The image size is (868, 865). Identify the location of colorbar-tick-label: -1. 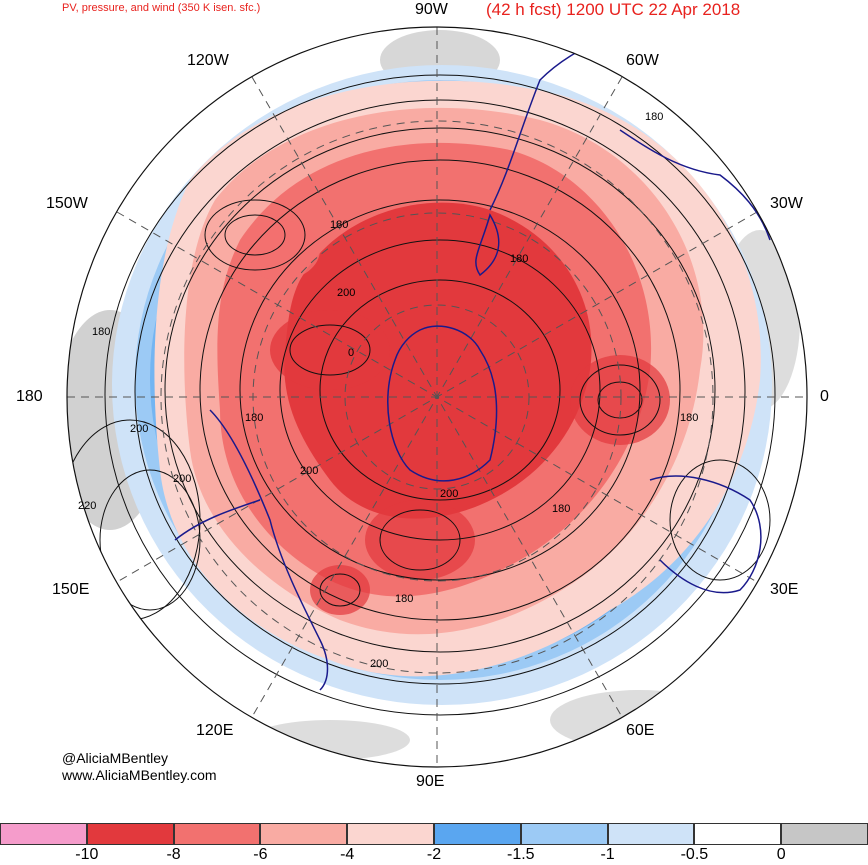
(607, 854).